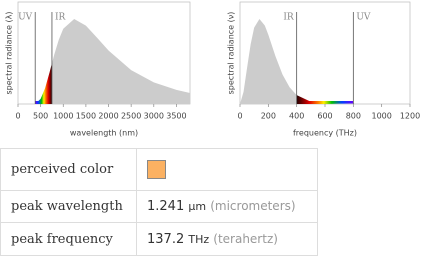  What do you see at coordinates (166, 239) in the screenshot?
I see `value: 137.2` at bounding box center [166, 239].